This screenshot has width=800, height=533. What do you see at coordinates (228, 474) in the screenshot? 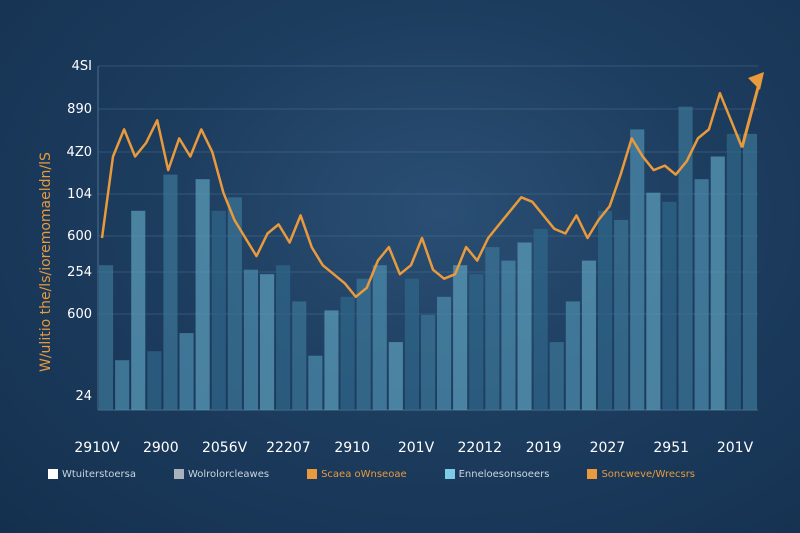
I see `legend-label-2: Wolrolorcleawes` at bounding box center [228, 474].